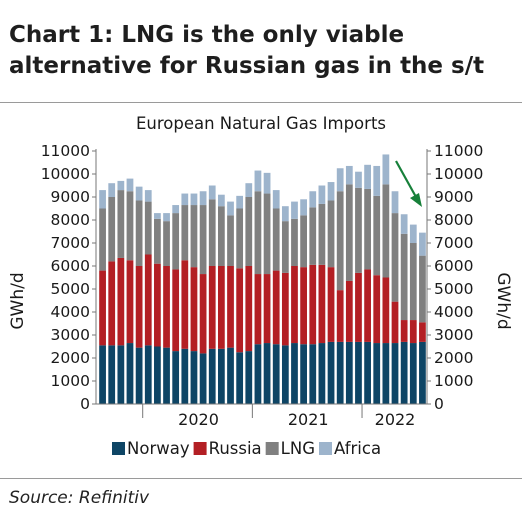 The width and height of the screenshot is (522, 528). What do you see at coordinates (453, 243) in the screenshot?
I see `y-tick-label-right: 7000` at bounding box center [453, 243].